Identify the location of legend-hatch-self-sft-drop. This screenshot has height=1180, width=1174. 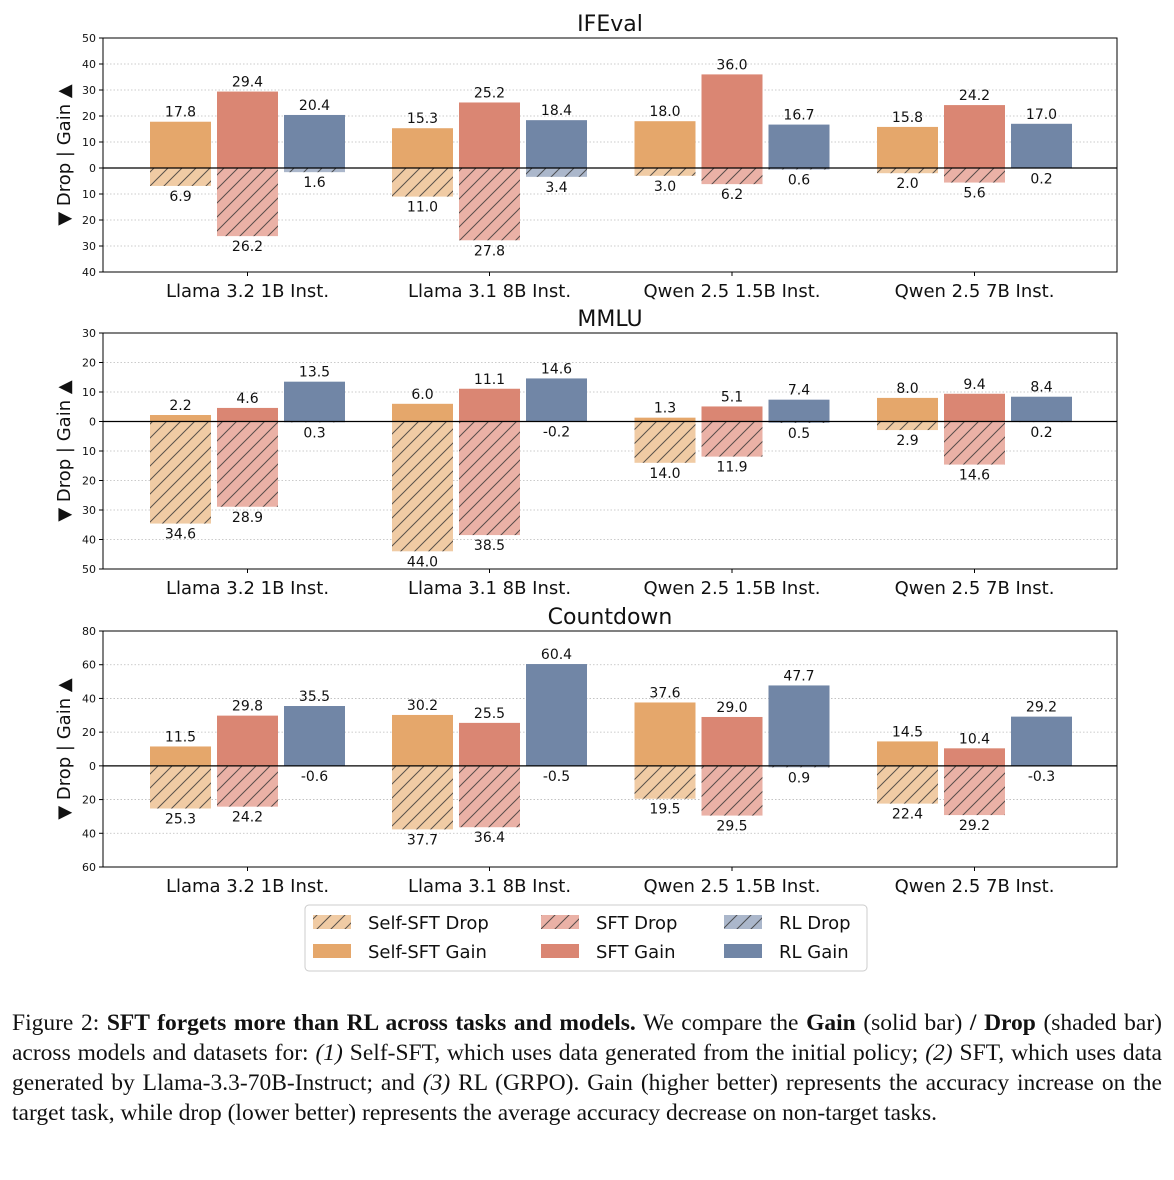
(332, 922).